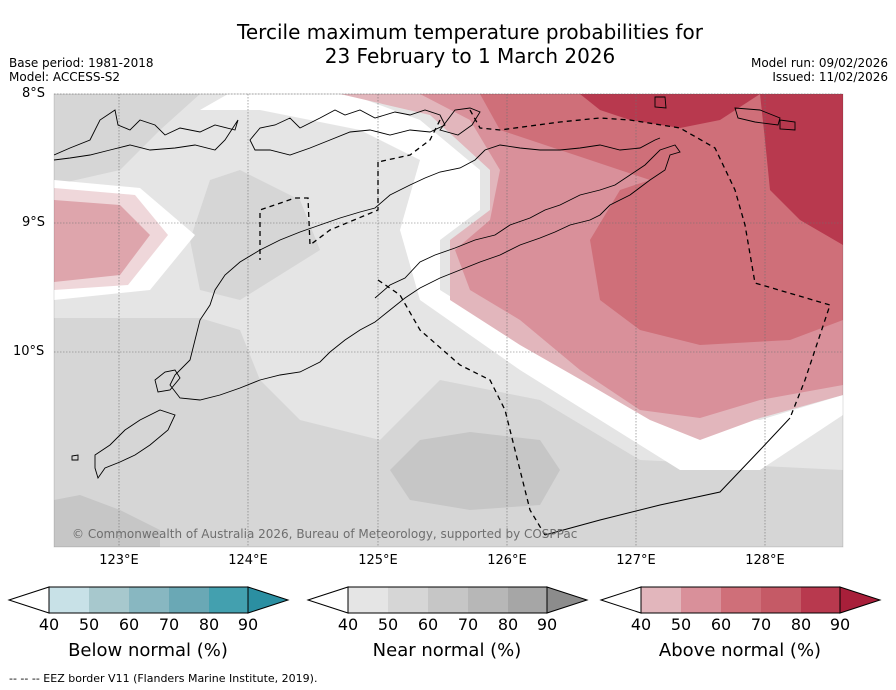 The width and height of the screenshot is (896, 690). Describe the element at coordinates (757, 116) in the screenshot. I see `east-island-coastline` at that location.